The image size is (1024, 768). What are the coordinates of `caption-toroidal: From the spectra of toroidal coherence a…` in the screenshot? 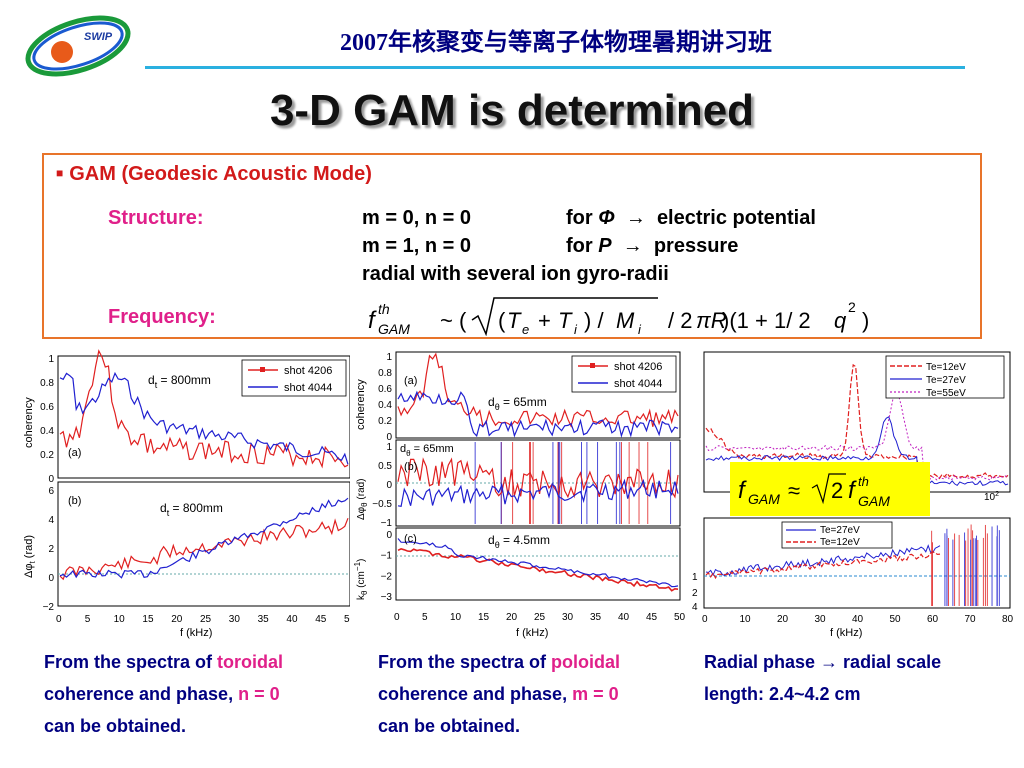 It's located at (164, 694).